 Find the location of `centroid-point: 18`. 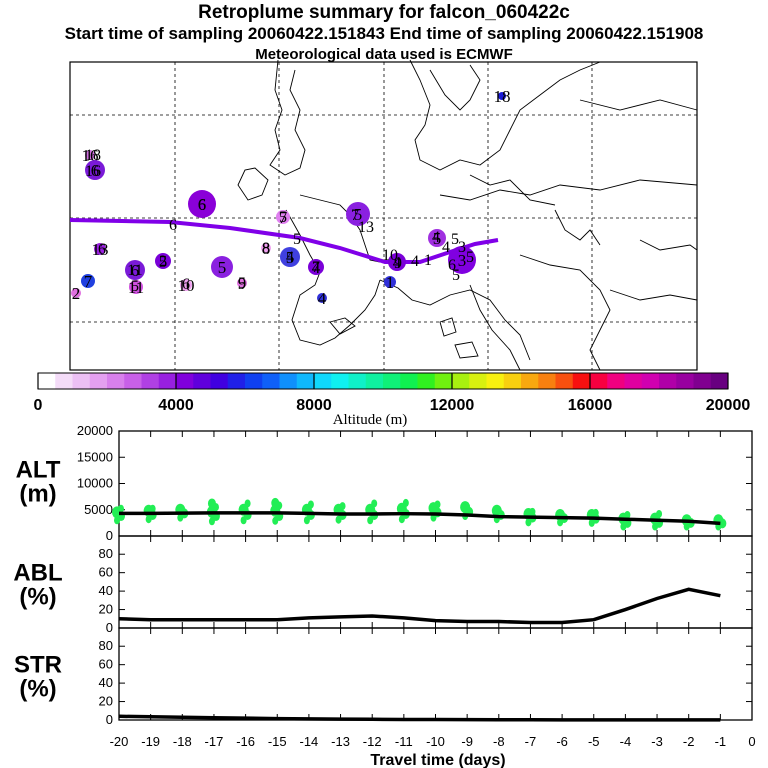

centroid-point: 18 is located at coordinates (502, 96).